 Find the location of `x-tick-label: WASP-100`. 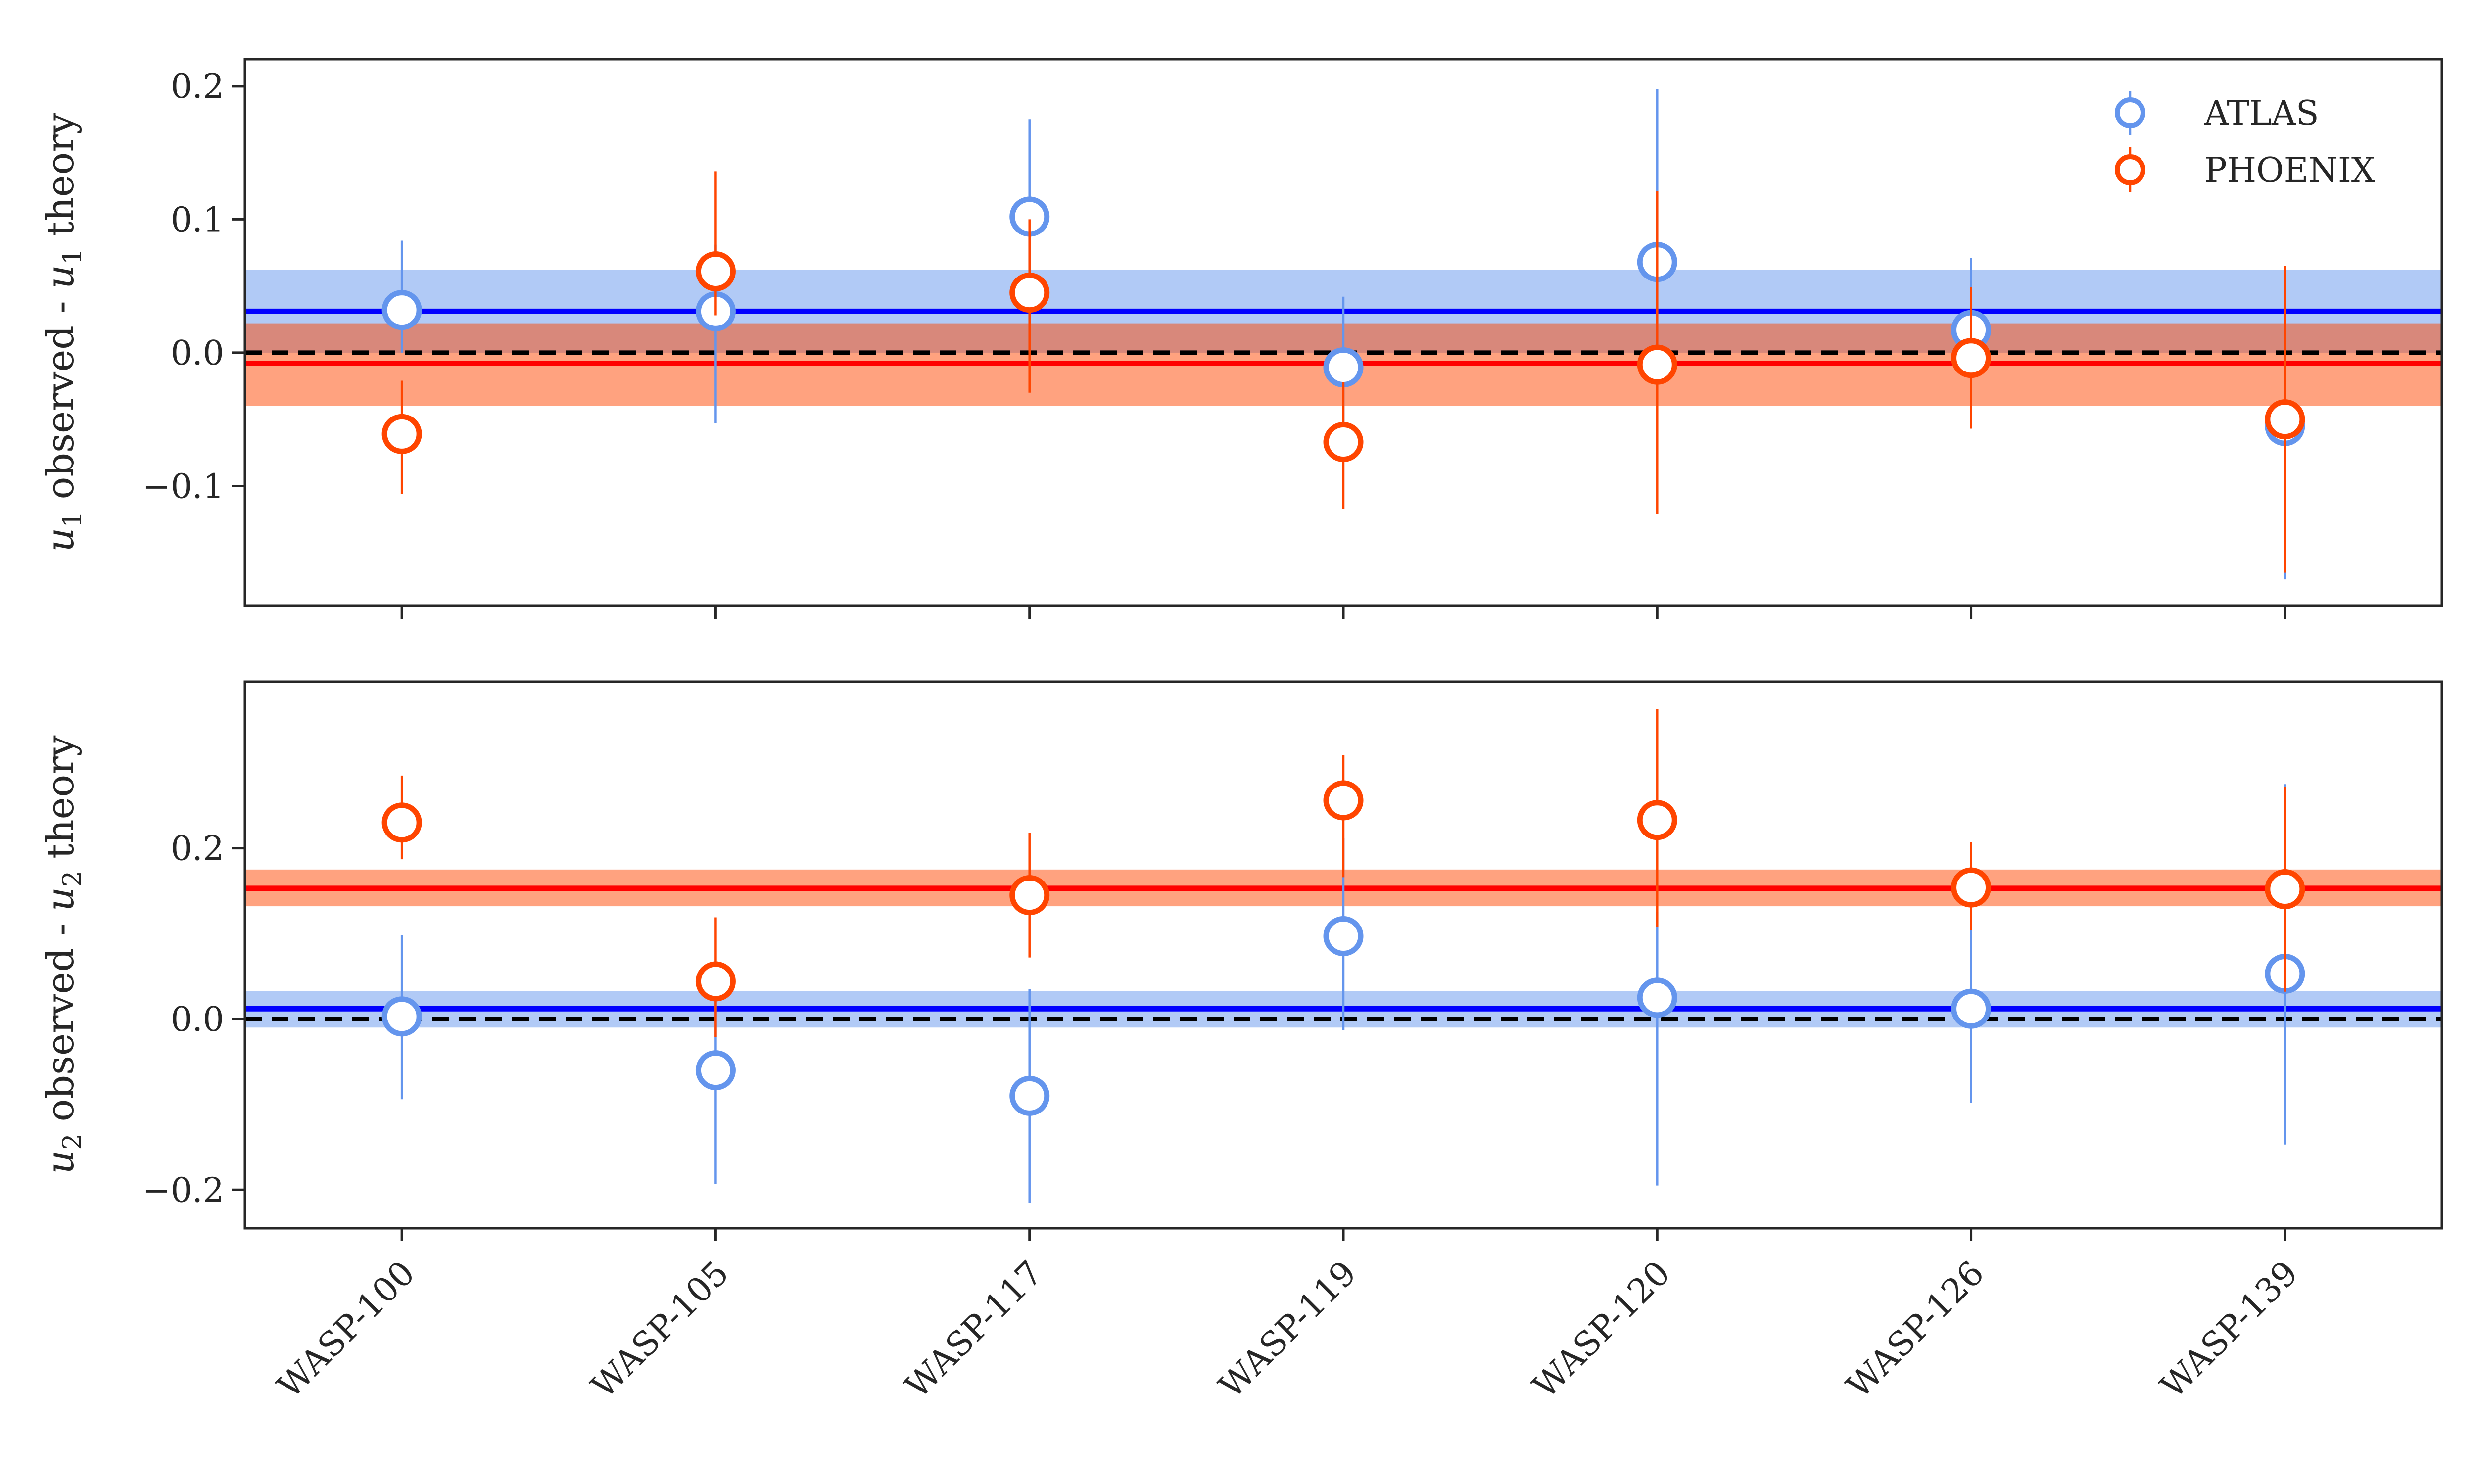

x-tick-label: WASP-100 is located at coordinates (347, 1329).